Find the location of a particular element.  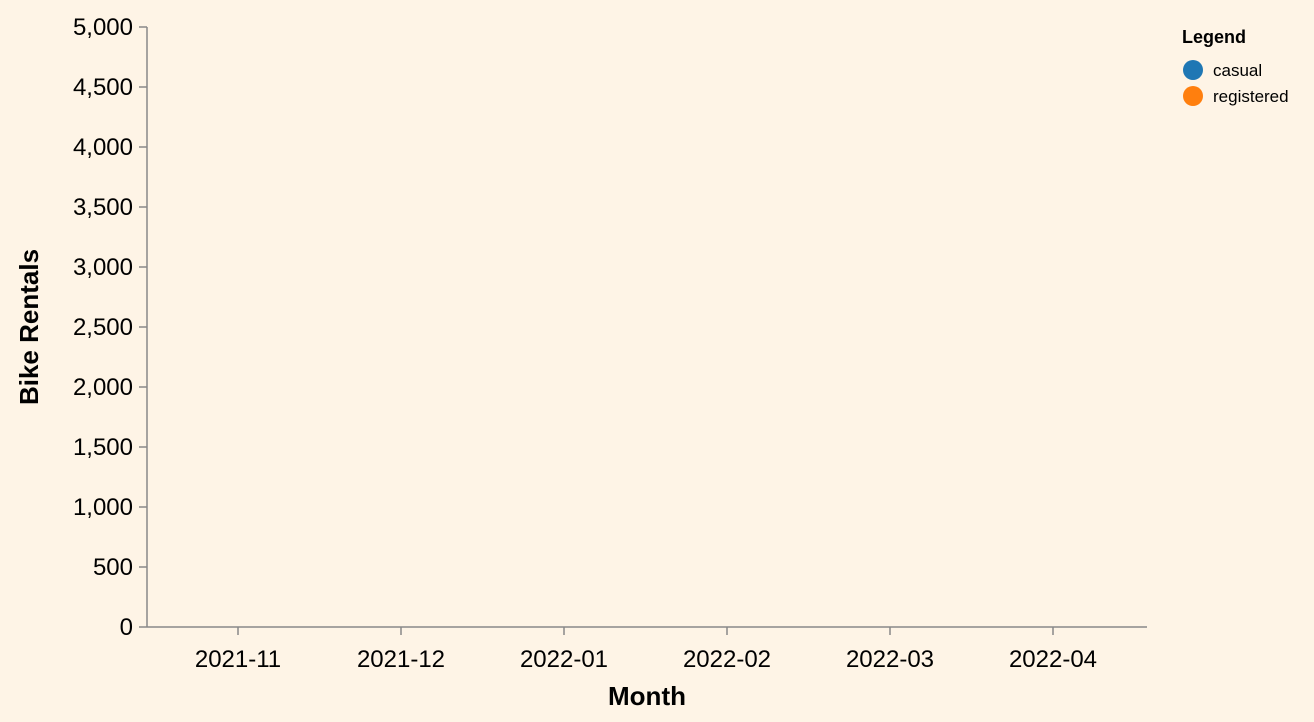

x-tick-label: 2022-01 is located at coordinates (564, 659).